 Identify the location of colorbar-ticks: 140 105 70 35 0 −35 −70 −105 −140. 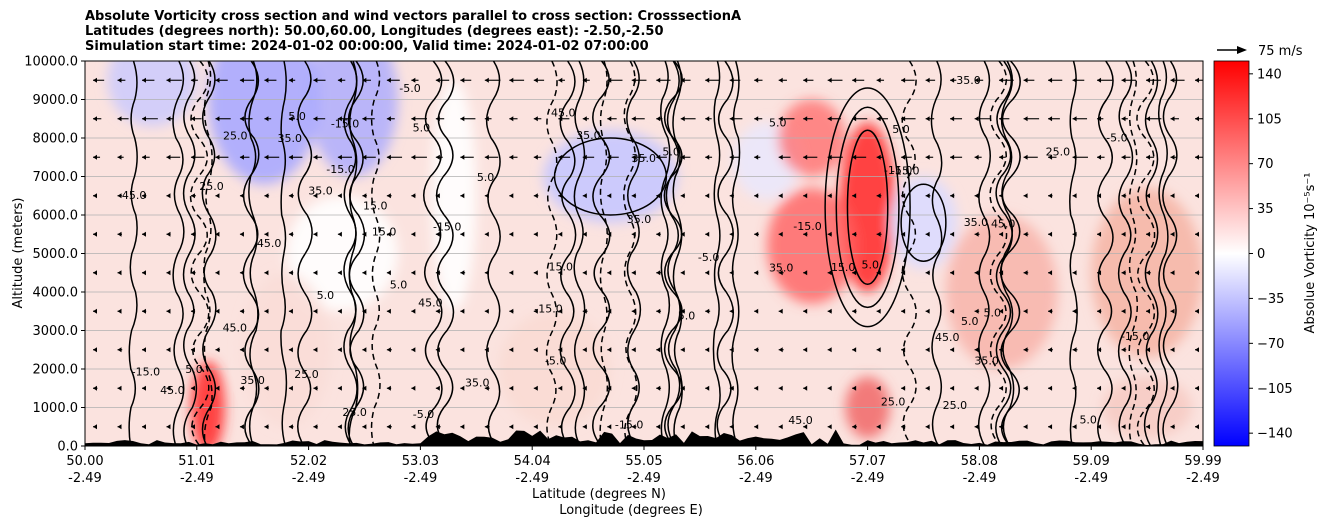
(1271, 254).